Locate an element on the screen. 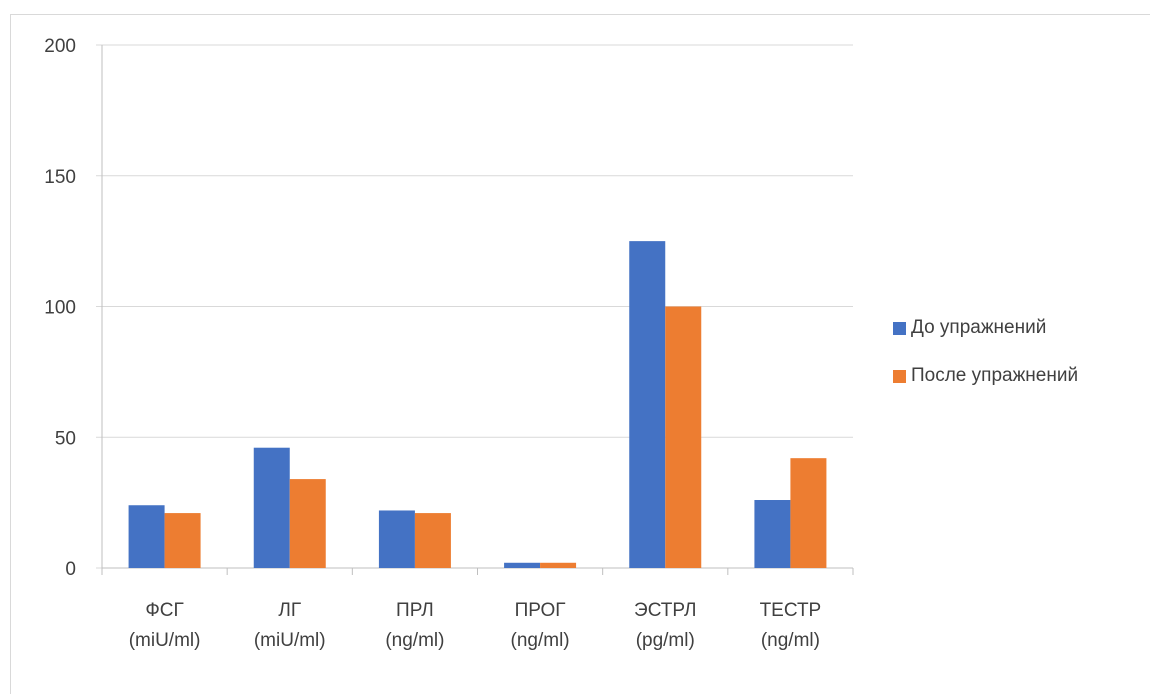 The image size is (1150, 694). x-category-label: ПРЛ is located at coordinates (415, 610).